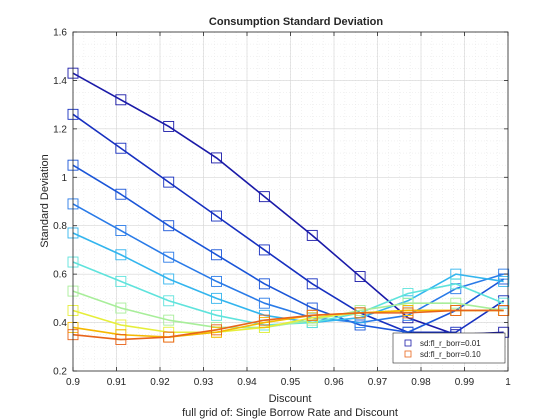  What do you see at coordinates (60, 129) in the screenshot?
I see `y-tick-label: 1.2` at bounding box center [60, 129].